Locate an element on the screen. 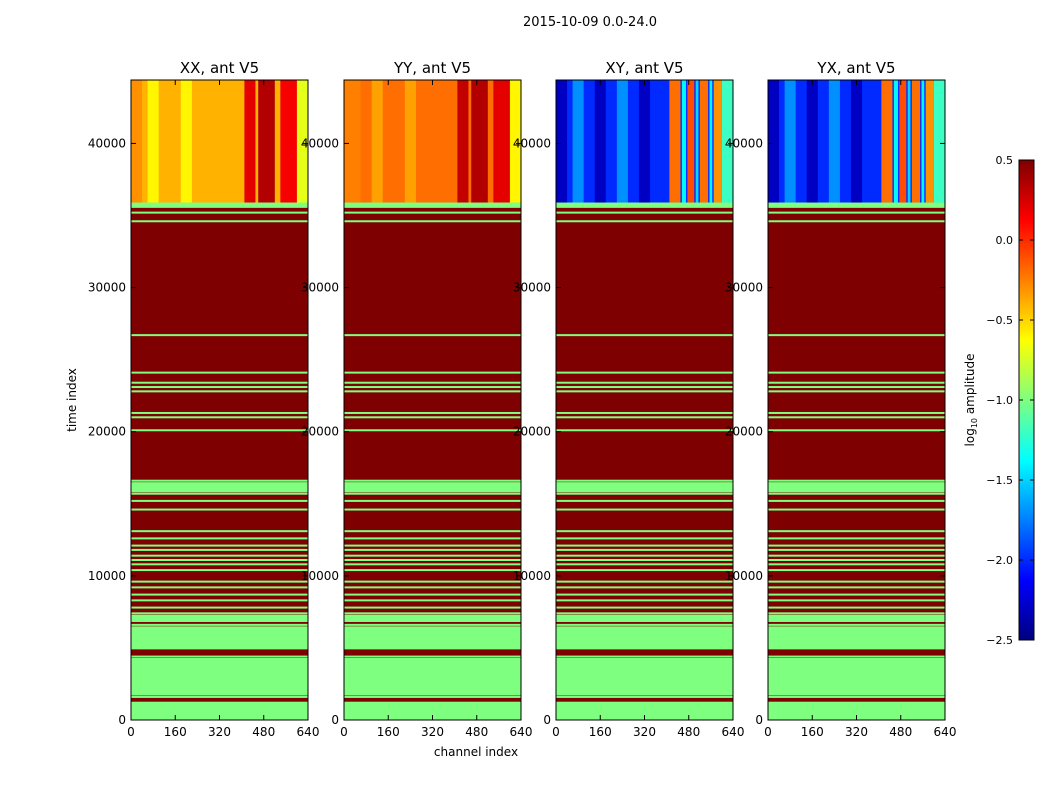  y-tick-label: 40000 is located at coordinates (532, 143).